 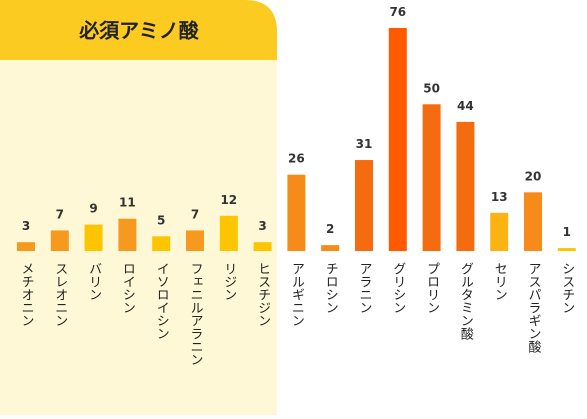 I want to click on x-tick-label: グルタミン酸, so click(x=466, y=301).